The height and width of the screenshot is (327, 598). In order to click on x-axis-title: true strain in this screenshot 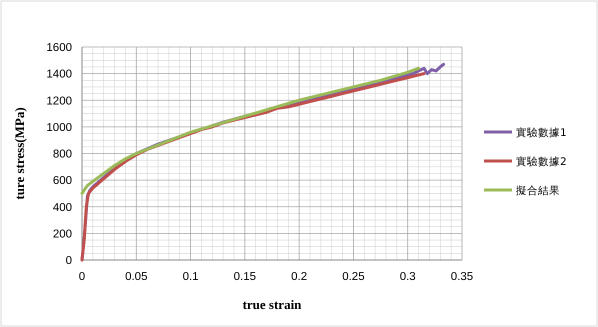, I will do `click(272, 304)`.